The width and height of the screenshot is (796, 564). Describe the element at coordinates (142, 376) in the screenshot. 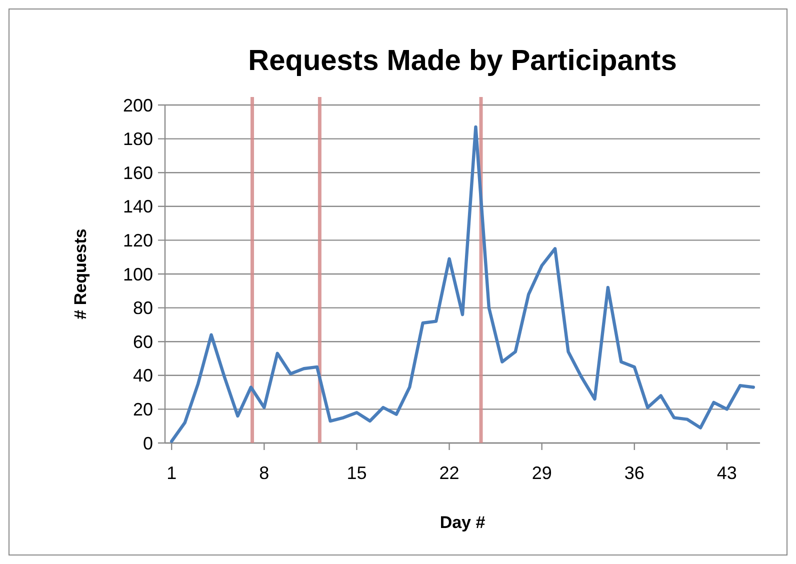

I see `y-tick-label: 40` at that location.